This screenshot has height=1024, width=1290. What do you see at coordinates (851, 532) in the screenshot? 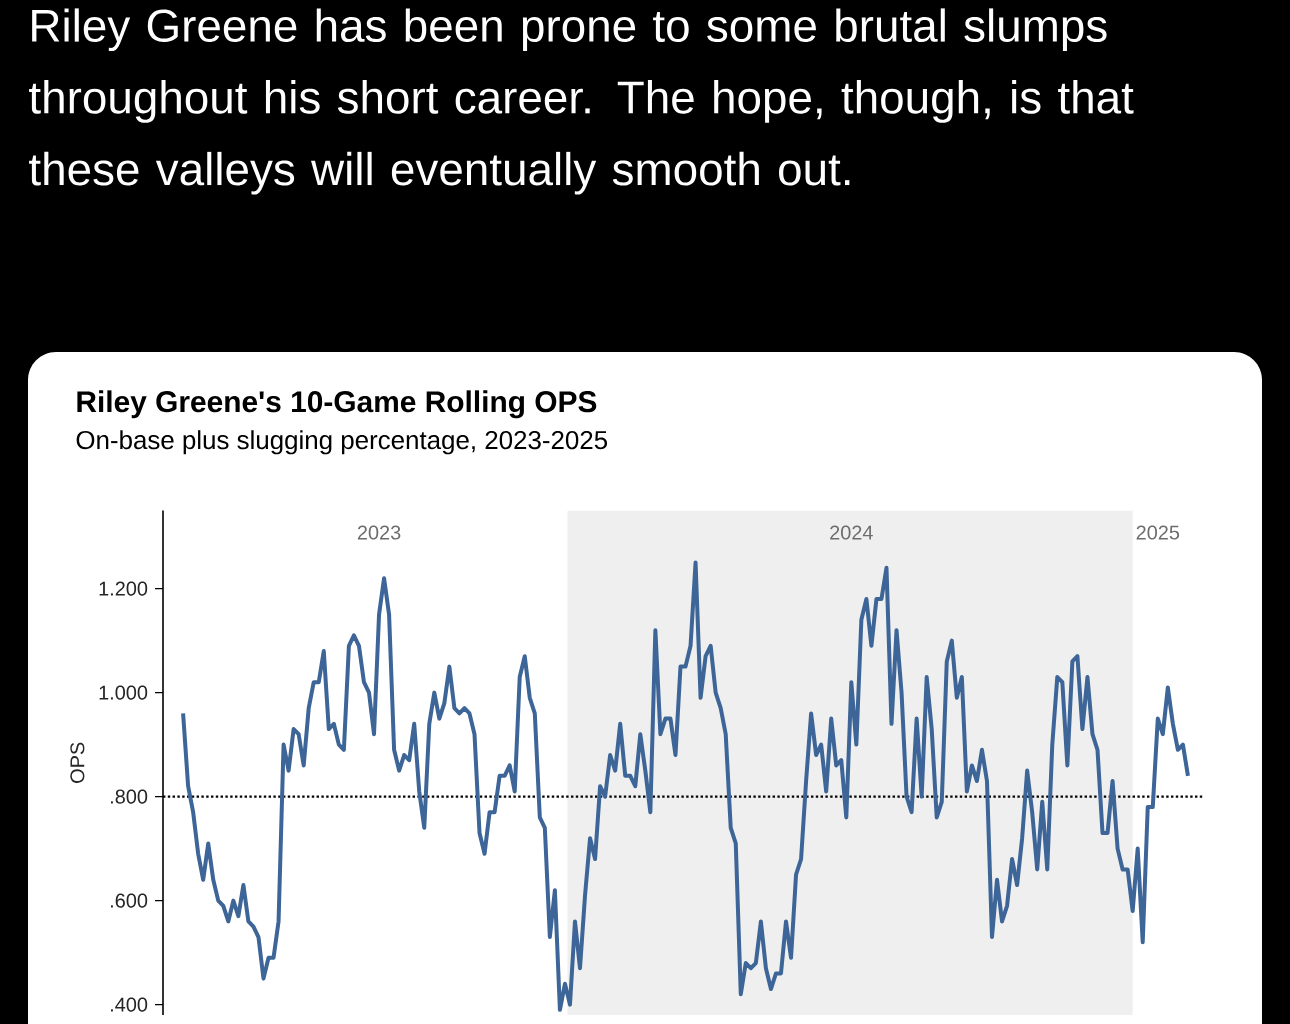
I see `x-tick-label: 2024` at bounding box center [851, 532].